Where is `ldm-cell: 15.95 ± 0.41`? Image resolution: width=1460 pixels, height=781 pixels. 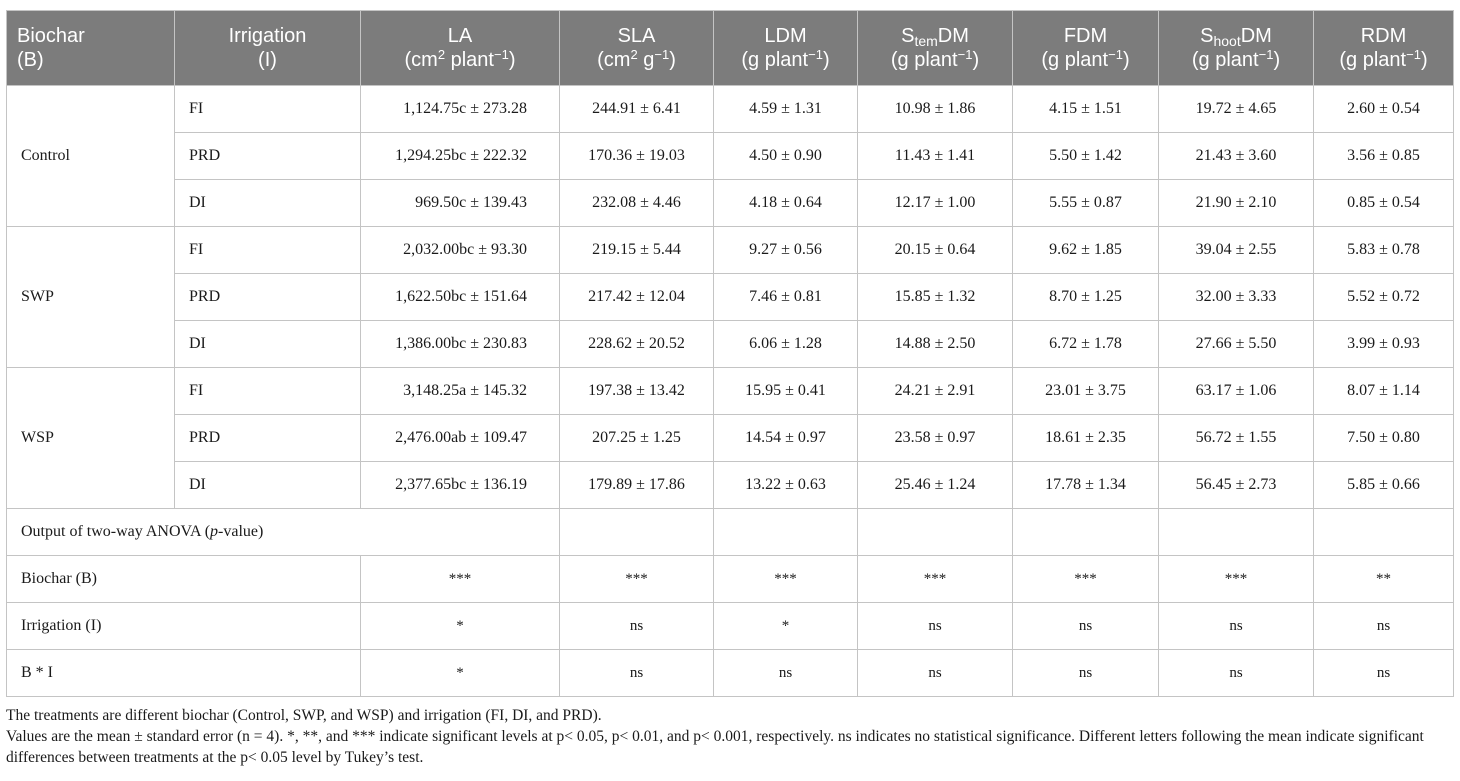
ldm-cell: 15.95 ± 0.41 is located at coordinates (785, 391).